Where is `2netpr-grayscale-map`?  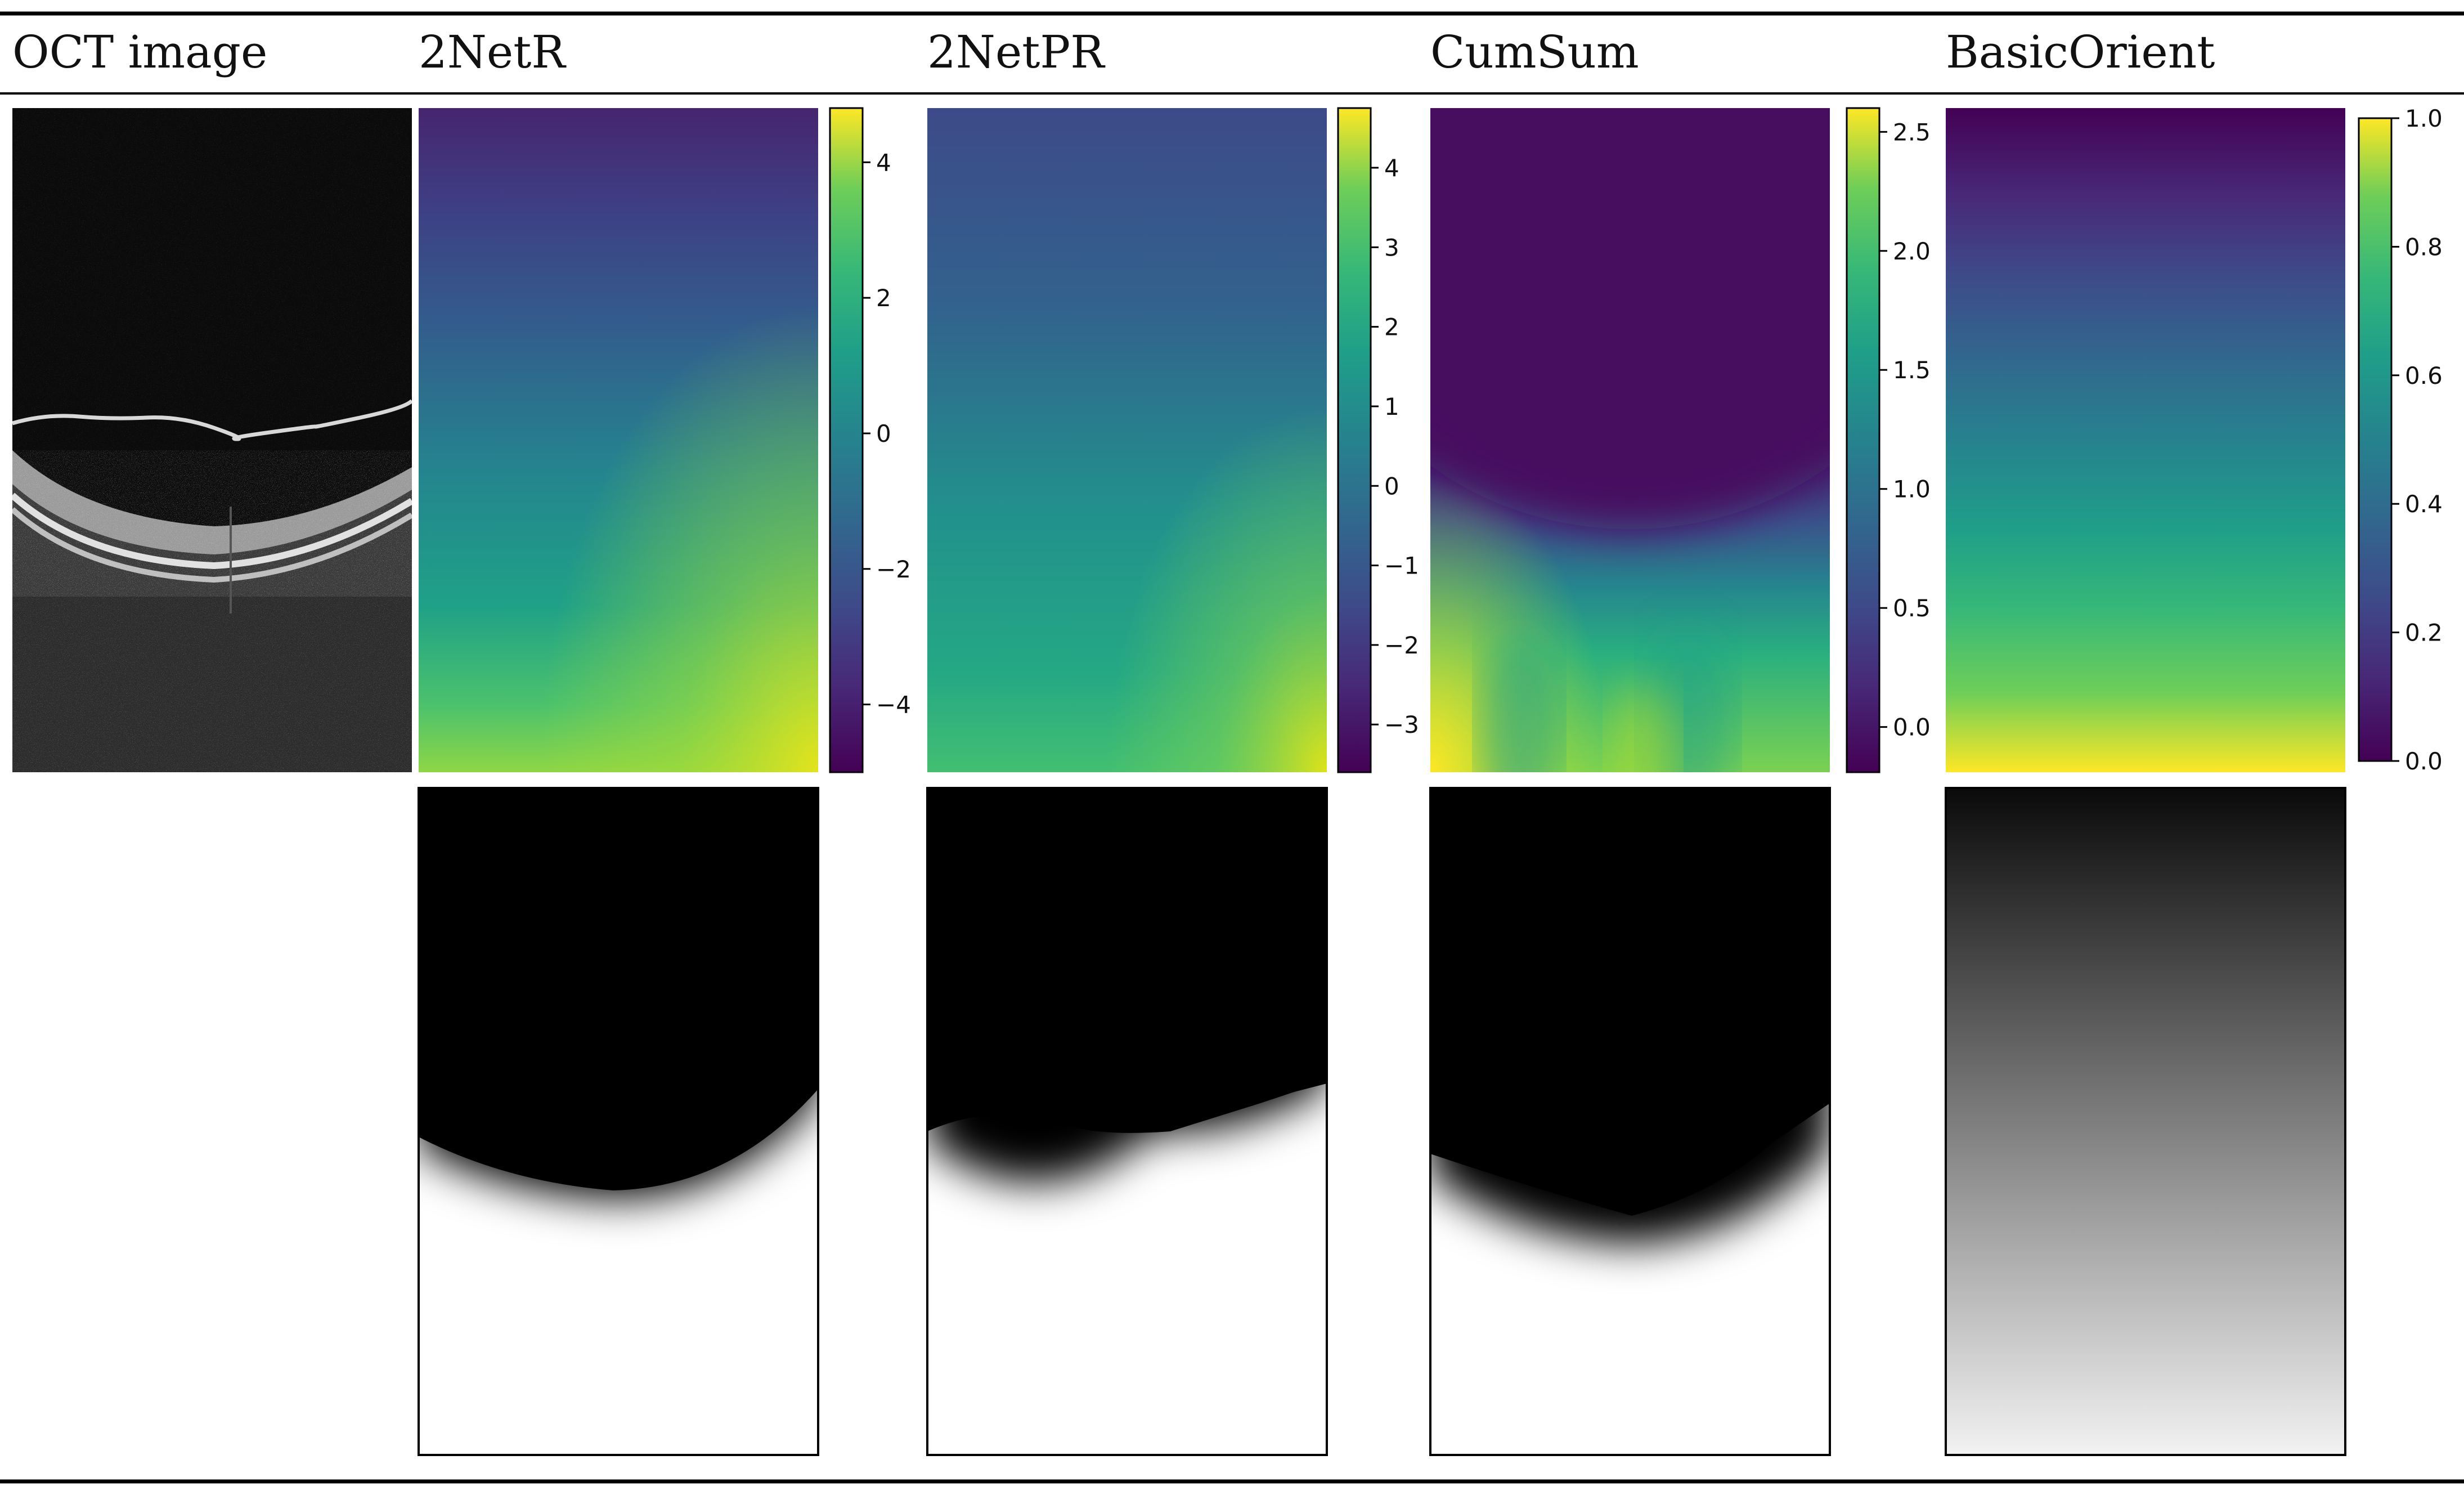
2netpr-grayscale-map is located at coordinates (1127, 1121).